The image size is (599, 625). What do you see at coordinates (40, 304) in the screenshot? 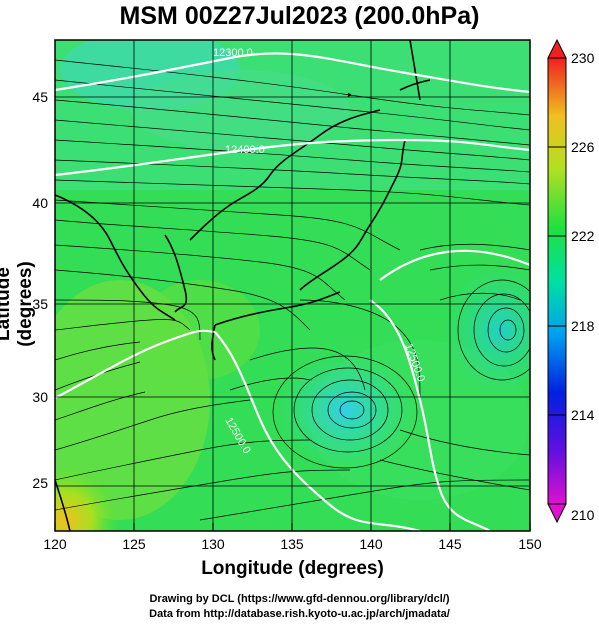
I see `y-tick-label: 35` at bounding box center [40, 304].